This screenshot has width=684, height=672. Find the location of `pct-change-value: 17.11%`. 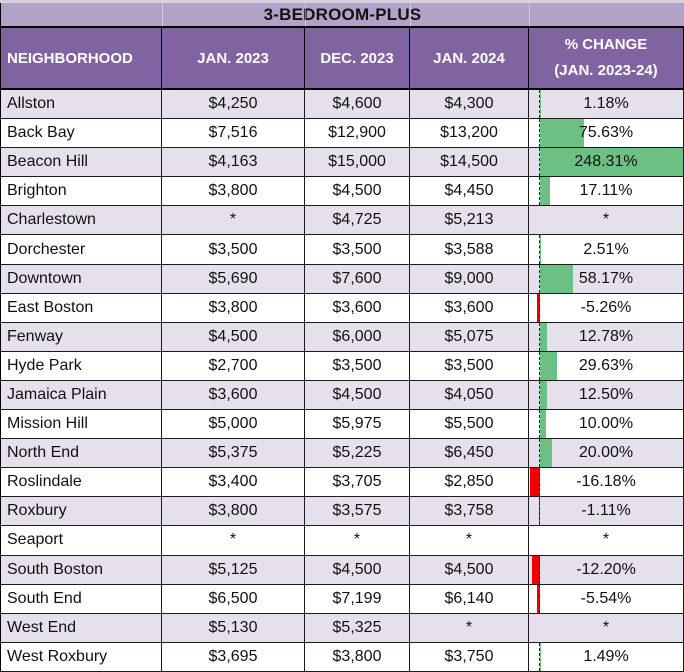

pct-change-value: 17.11% is located at coordinates (606, 191).